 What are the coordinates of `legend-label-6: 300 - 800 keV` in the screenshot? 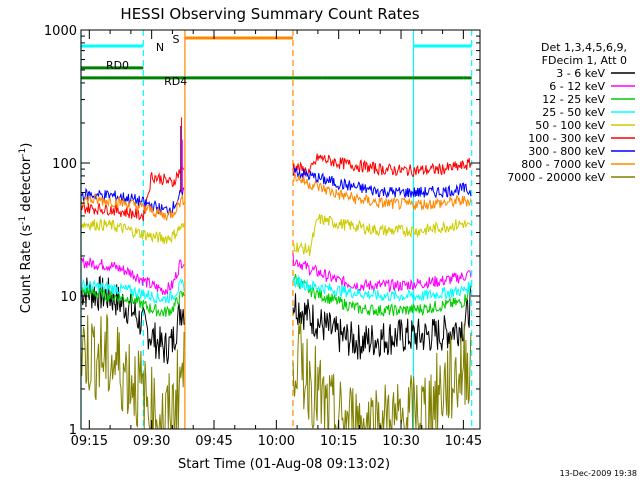 It's located at (566, 151).